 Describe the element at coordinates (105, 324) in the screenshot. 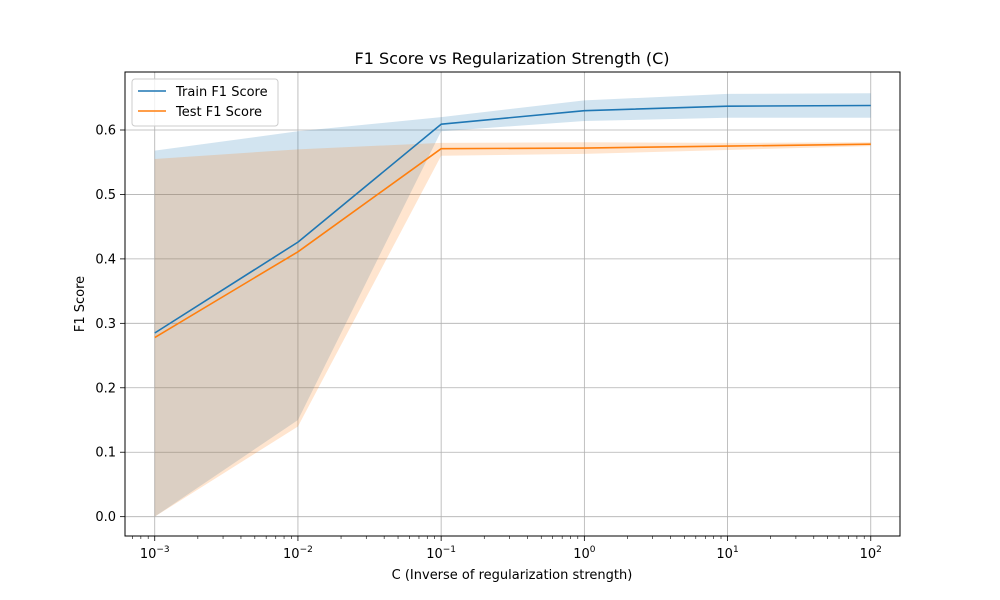

I see `y-tick-label-3: 0.3` at that location.